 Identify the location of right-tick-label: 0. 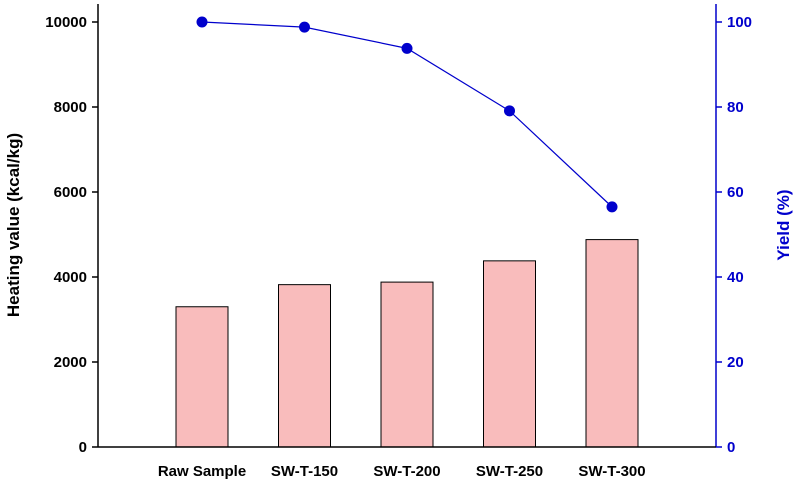
(731, 447).